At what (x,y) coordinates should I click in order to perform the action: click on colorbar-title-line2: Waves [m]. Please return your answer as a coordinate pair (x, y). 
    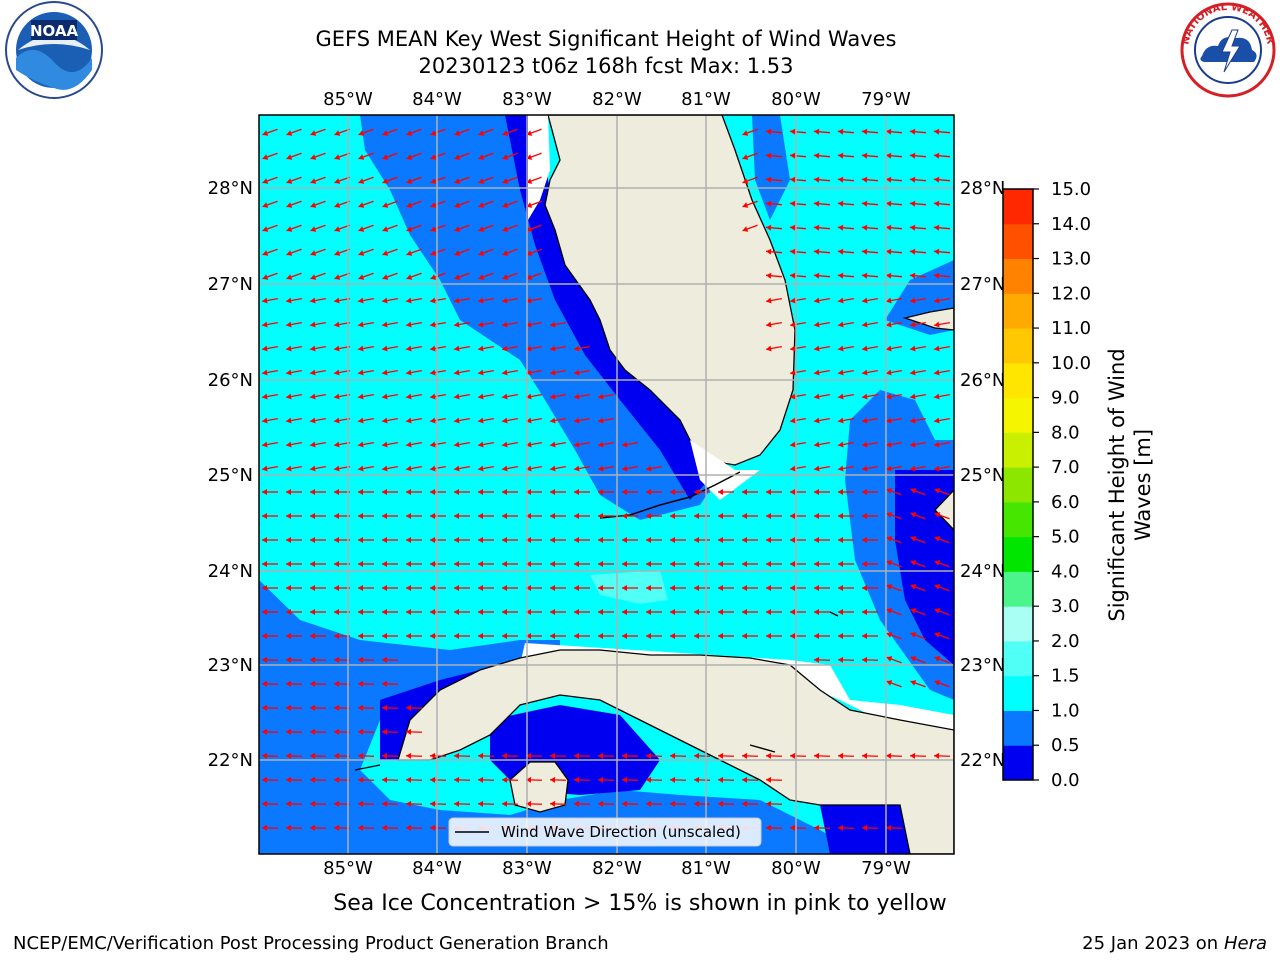
    Looking at the image, I should click on (1143, 485).